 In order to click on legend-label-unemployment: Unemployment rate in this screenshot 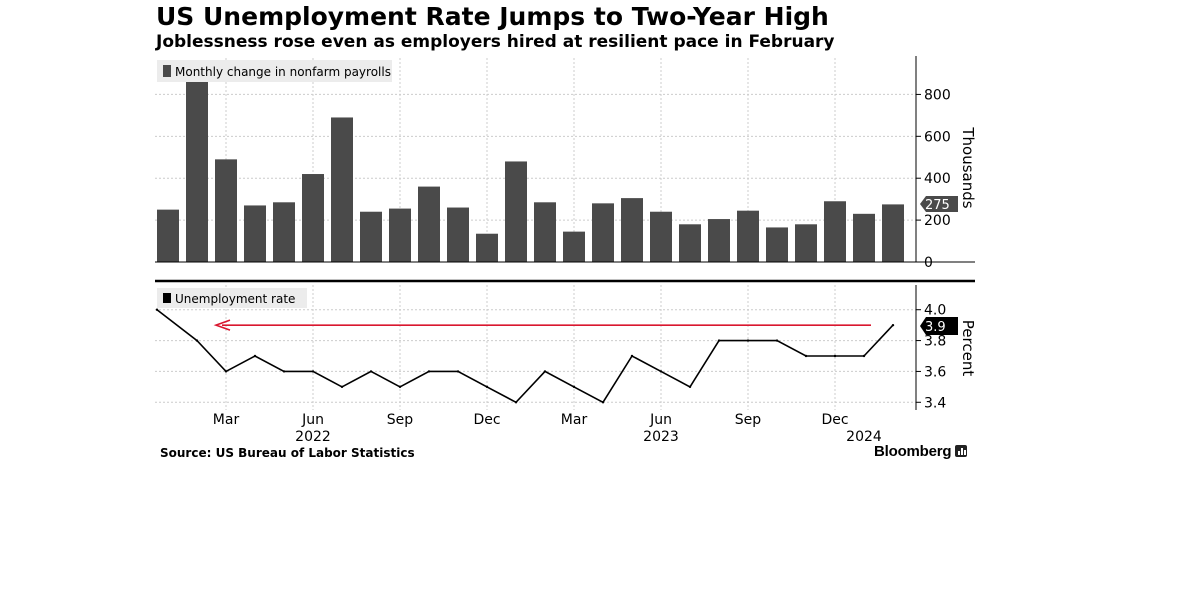, I will do `click(235, 299)`.